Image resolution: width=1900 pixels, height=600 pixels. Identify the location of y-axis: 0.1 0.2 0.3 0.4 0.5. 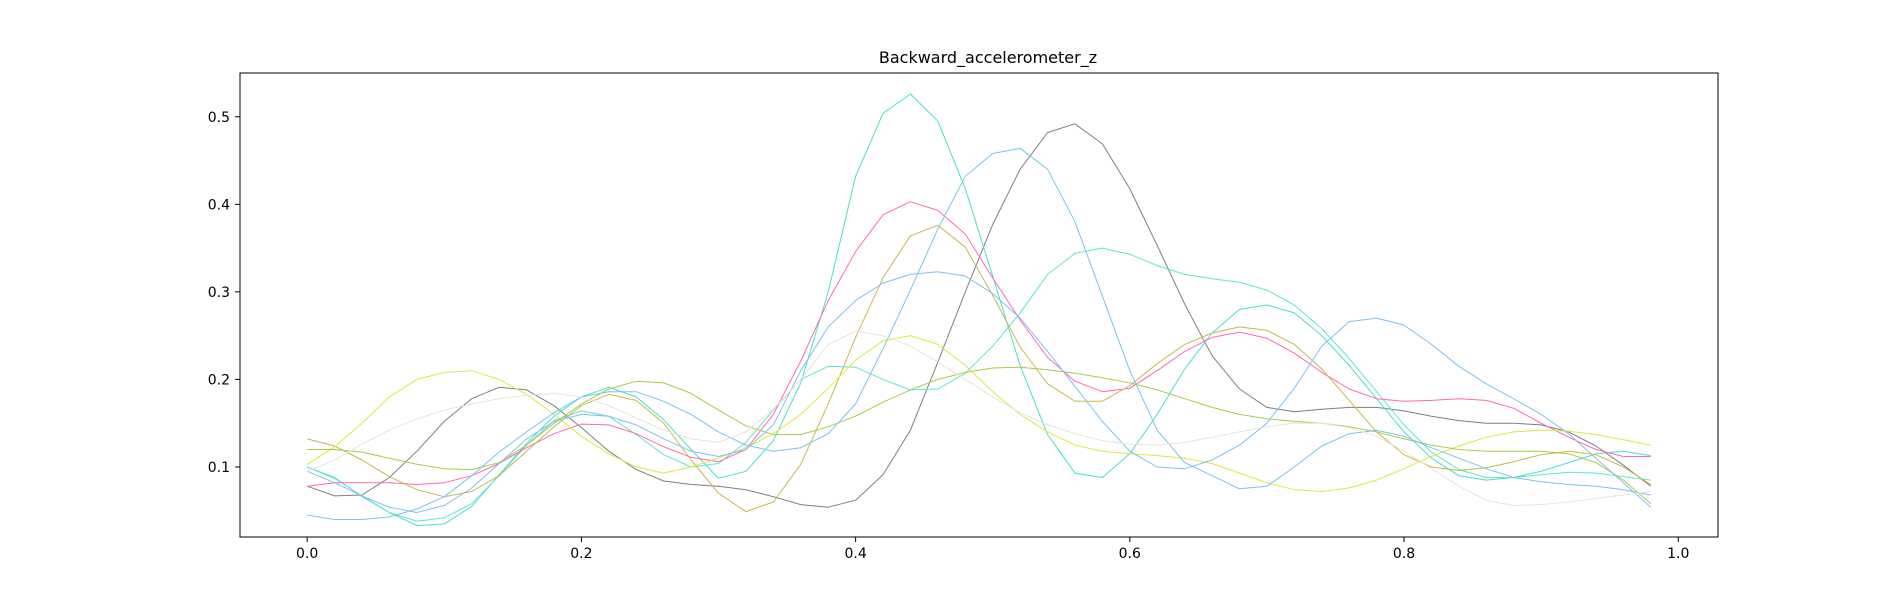
(224, 293).